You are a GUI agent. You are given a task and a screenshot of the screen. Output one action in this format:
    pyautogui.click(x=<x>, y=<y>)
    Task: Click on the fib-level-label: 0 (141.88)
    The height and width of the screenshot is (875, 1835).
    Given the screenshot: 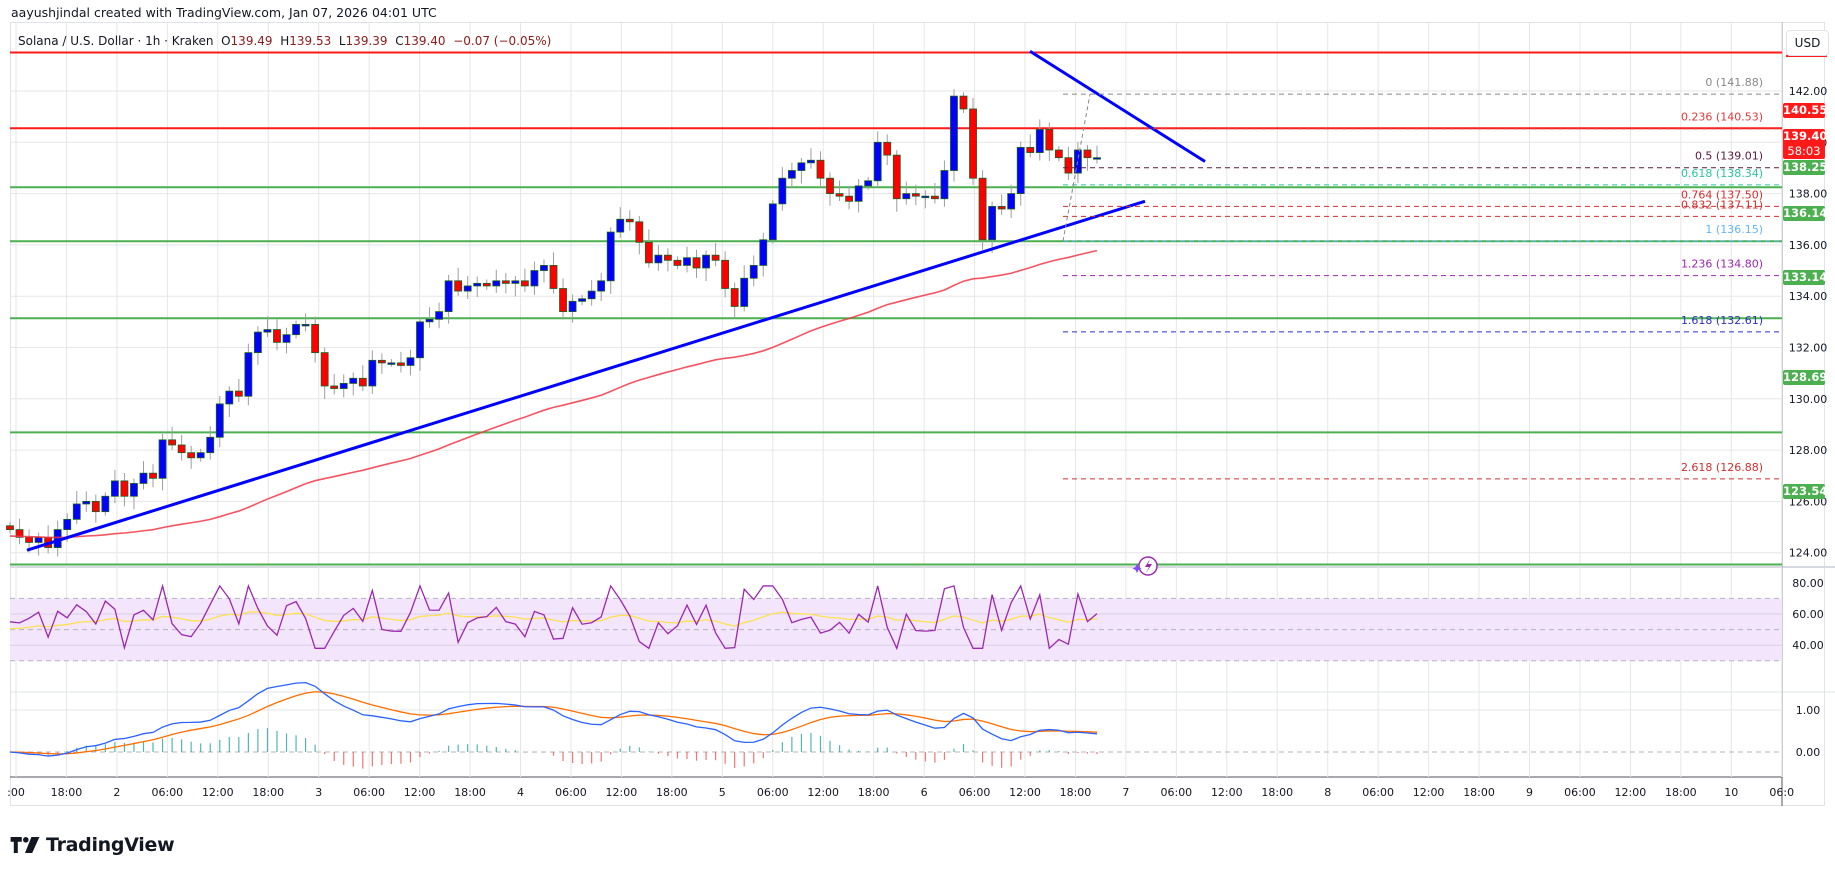 What is the action you would take?
    pyautogui.click(x=1734, y=82)
    